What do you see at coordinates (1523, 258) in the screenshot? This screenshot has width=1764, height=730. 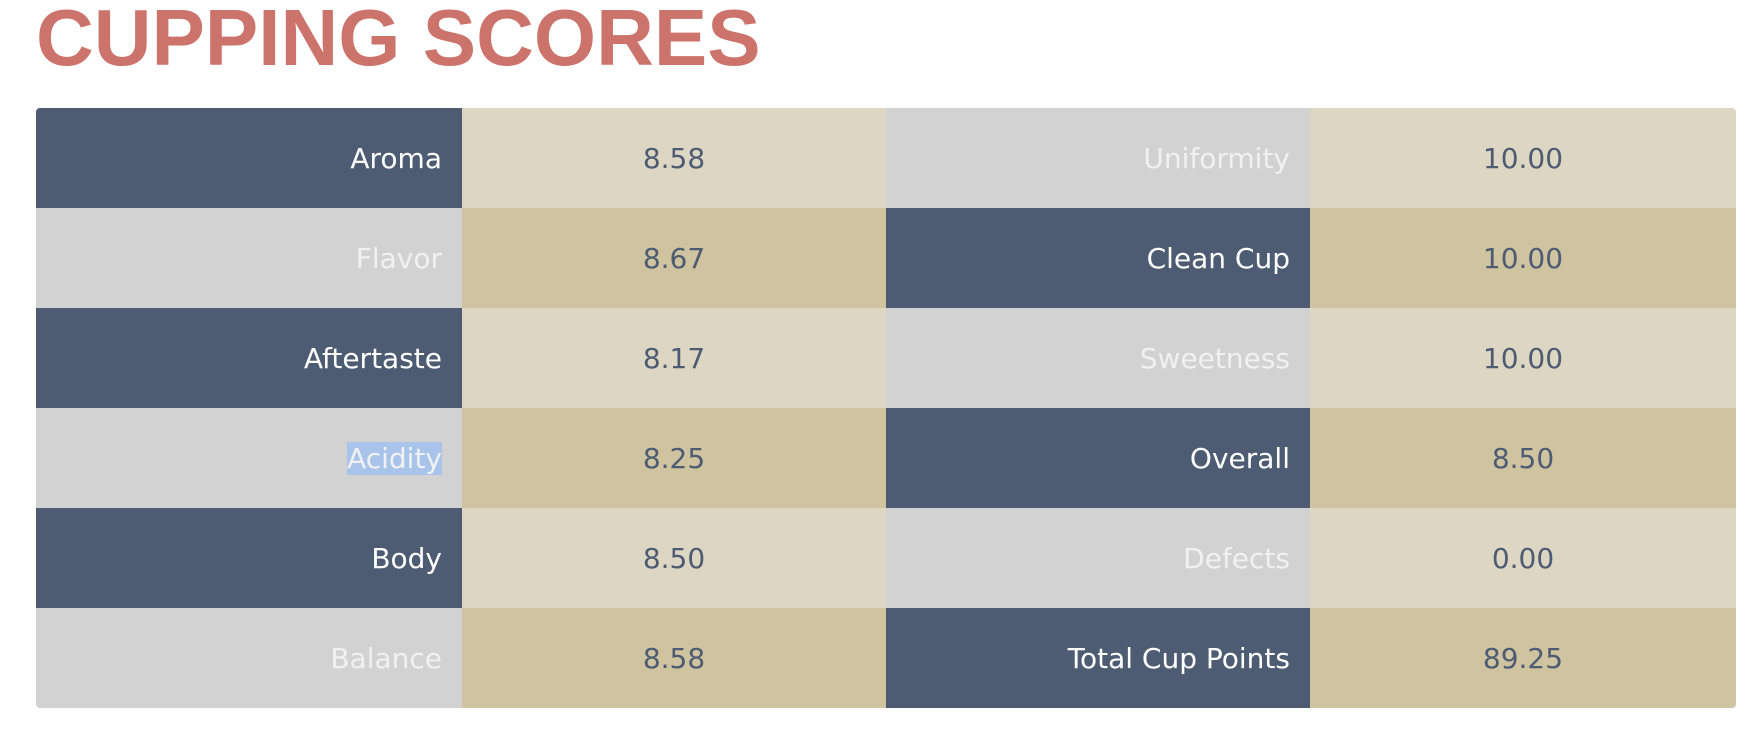 I see `score-value-clean-cup: 10.00` at bounding box center [1523, 258].